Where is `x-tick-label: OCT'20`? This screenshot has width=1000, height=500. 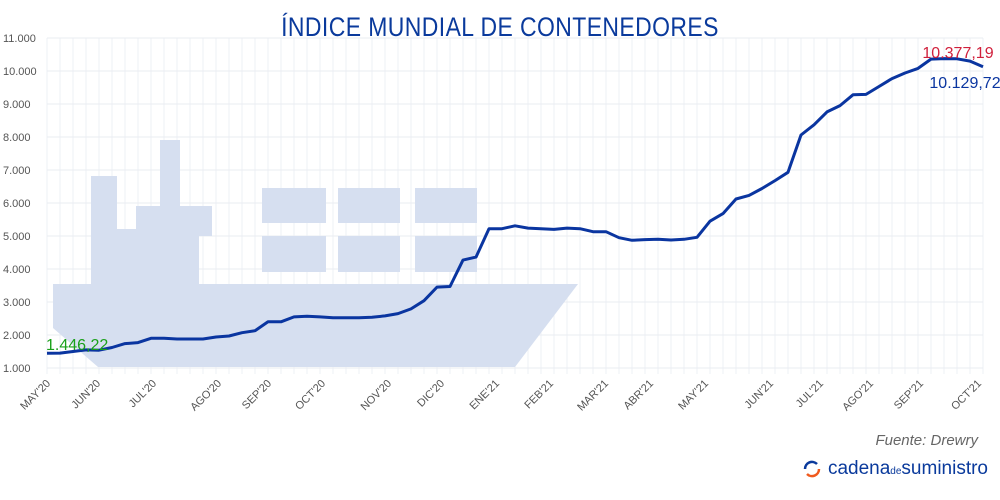
x-tick-label: OCT'20 is located at coordinates (310, 395).